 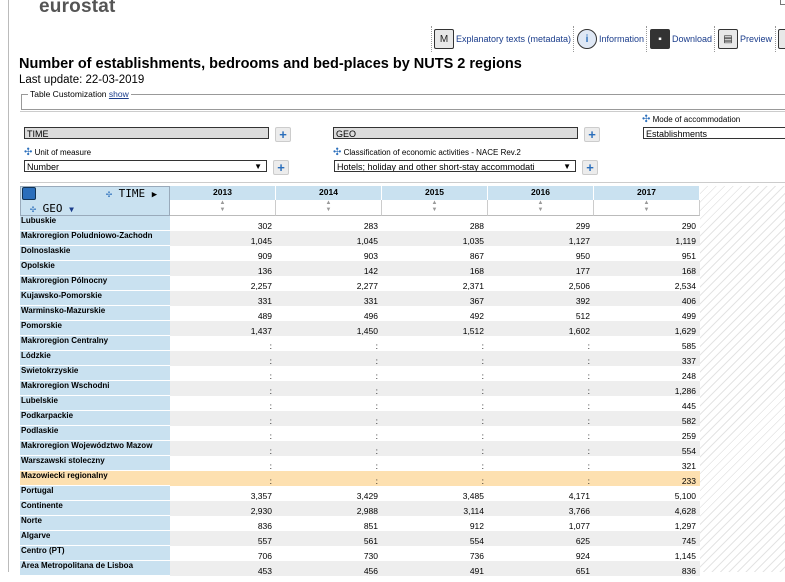 I want to click on table-cell: 491, so click(x=476, y=571).